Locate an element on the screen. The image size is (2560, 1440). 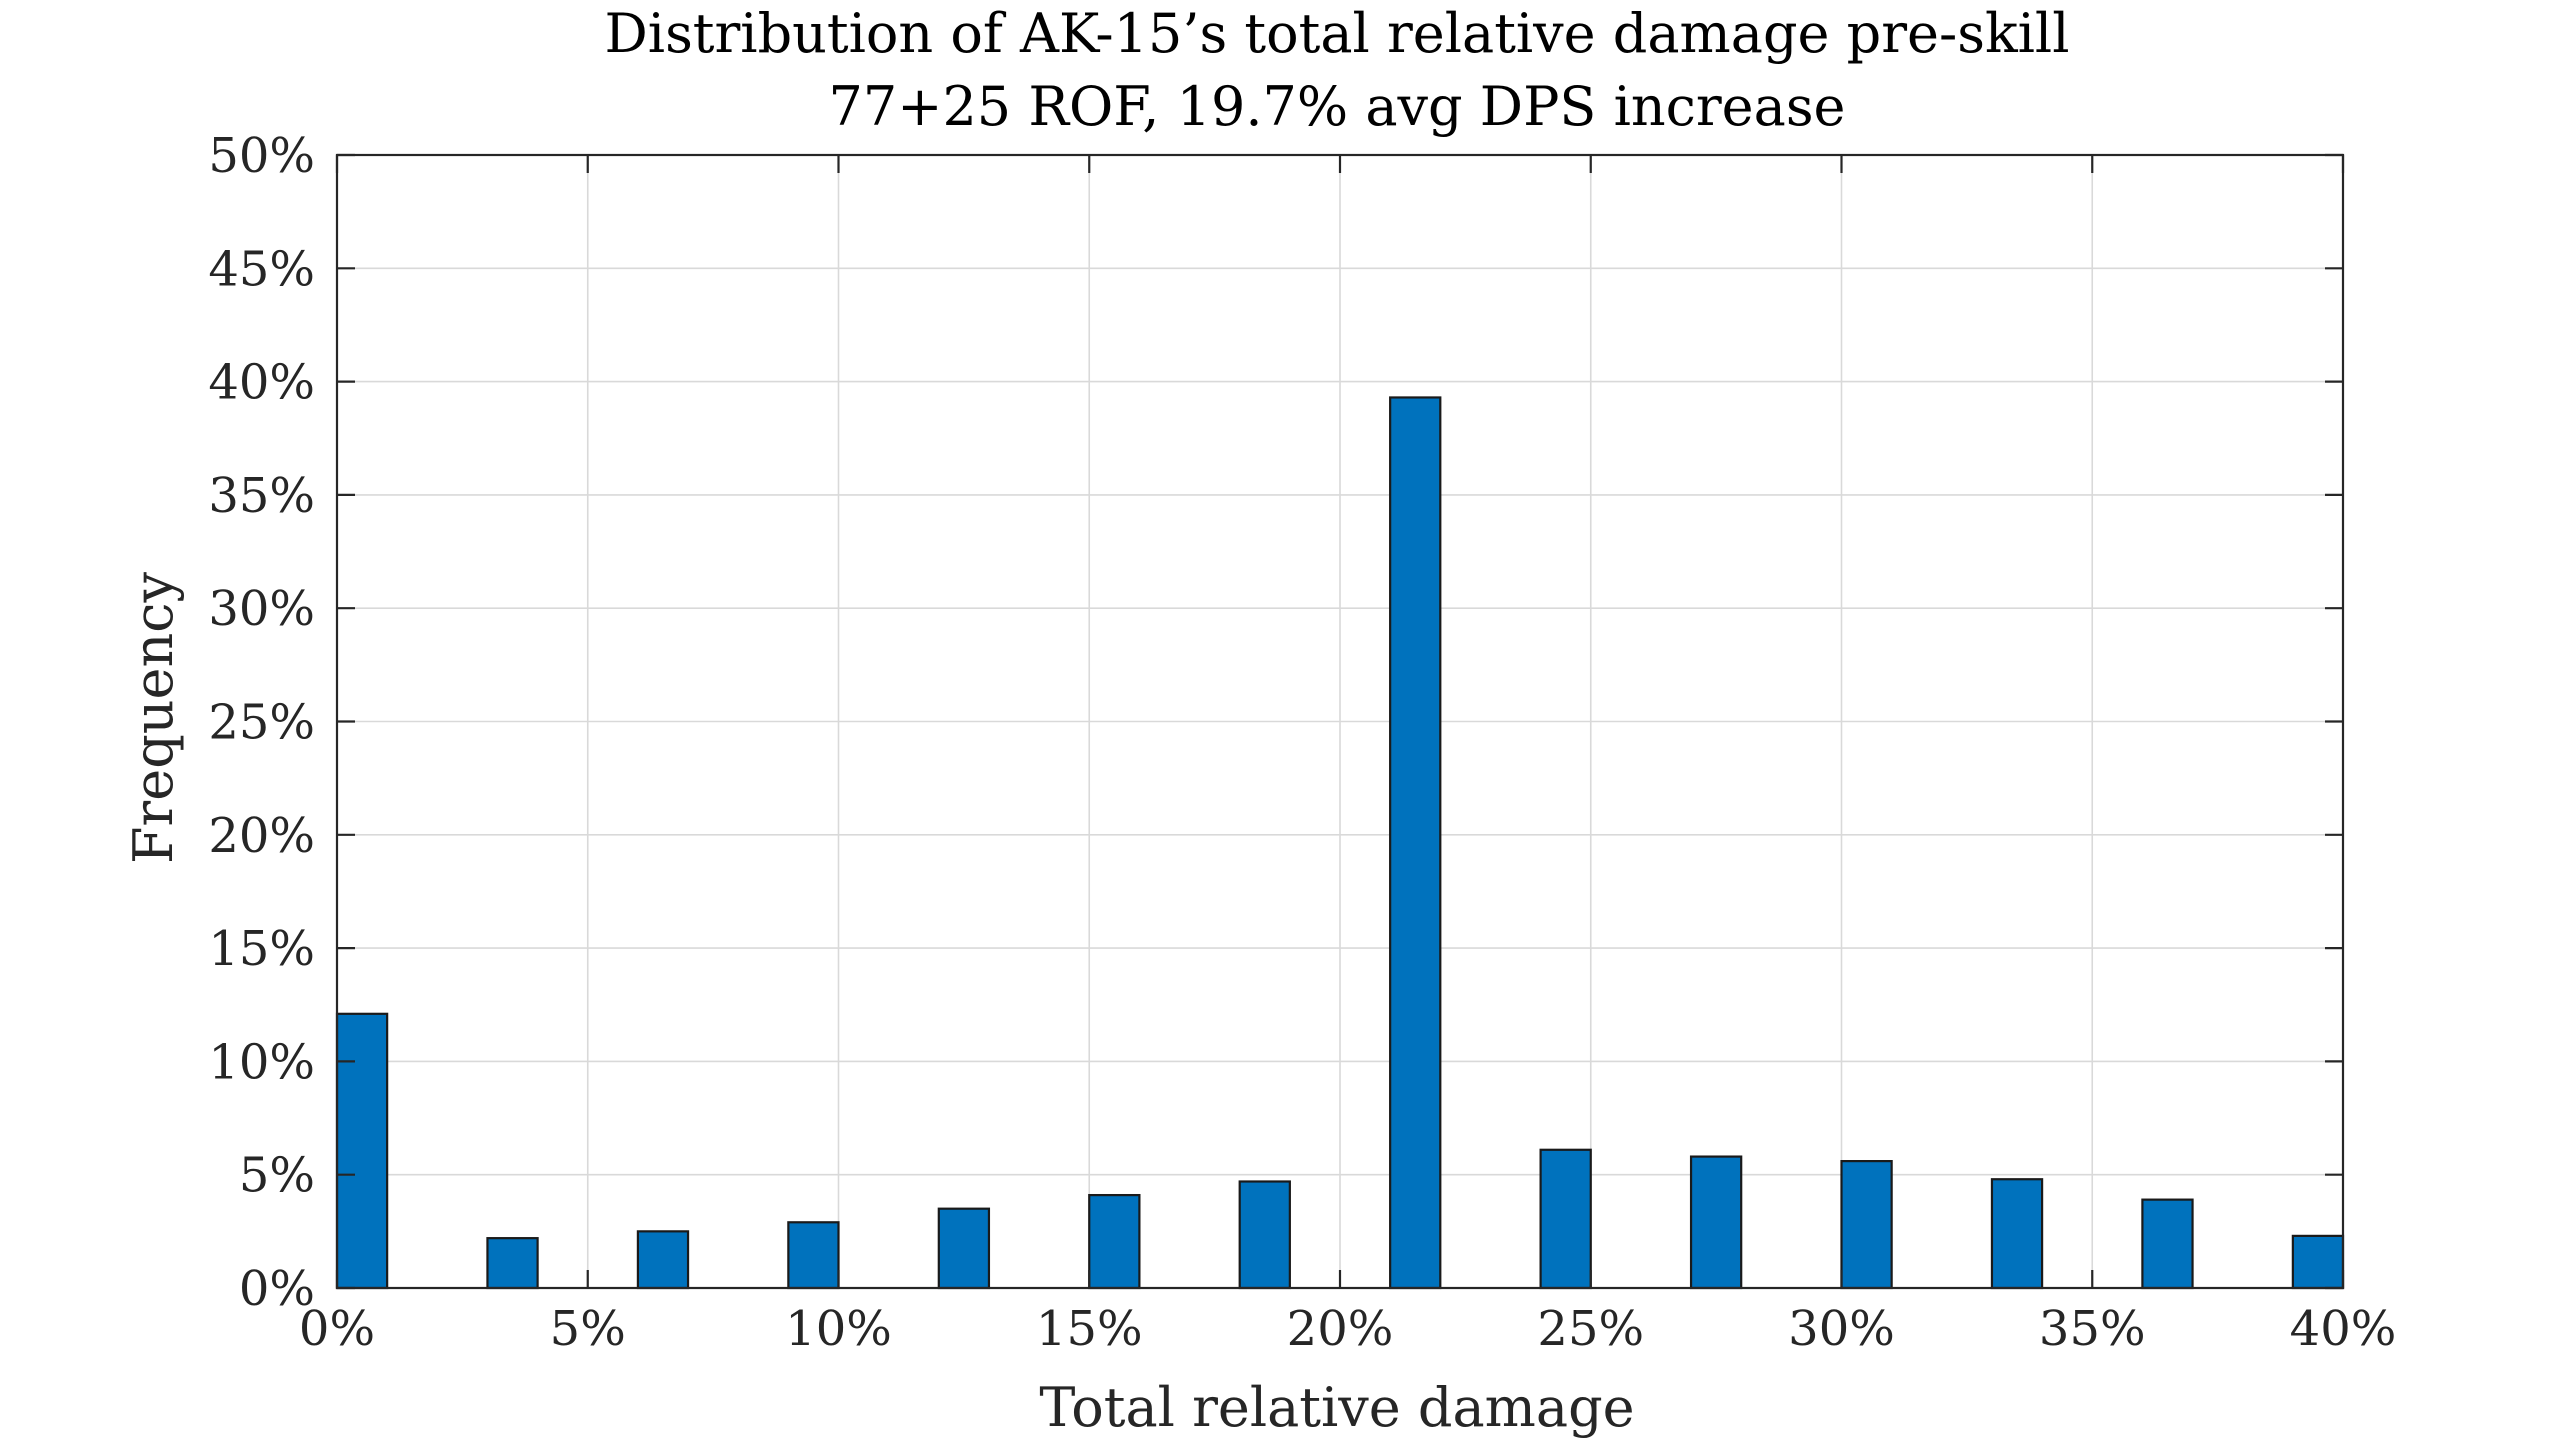
y-tick-label: 30% is located at coordinates (261, 609).